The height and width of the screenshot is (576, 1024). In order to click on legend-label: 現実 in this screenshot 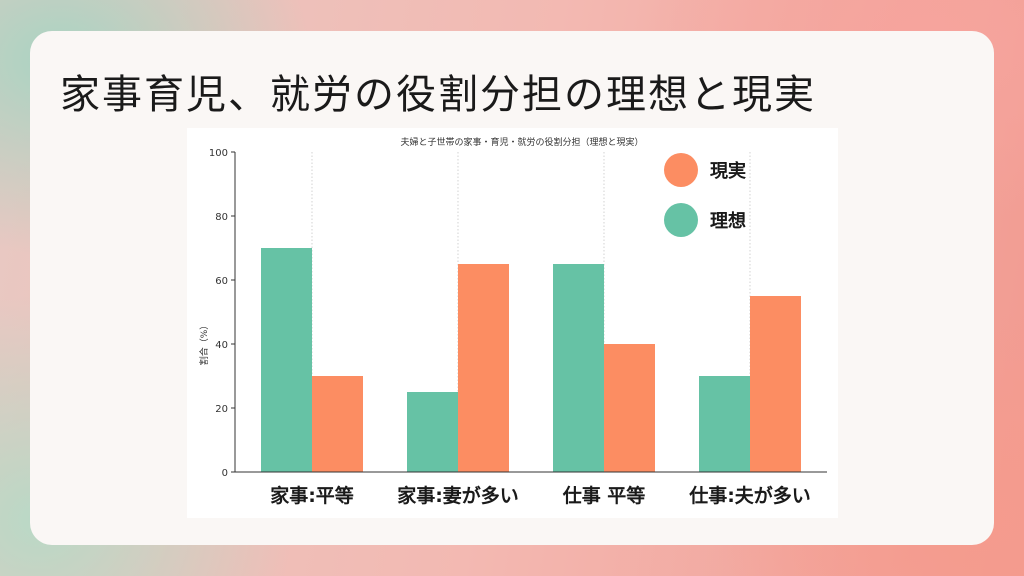, I will do `click(728, 171)`.